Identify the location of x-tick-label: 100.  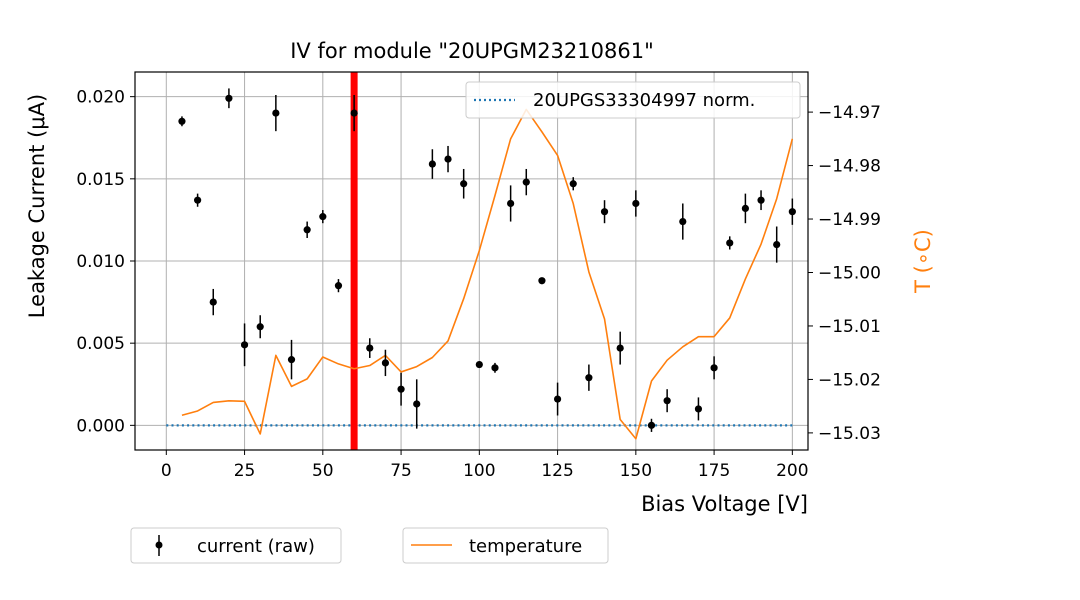
(479, 471).